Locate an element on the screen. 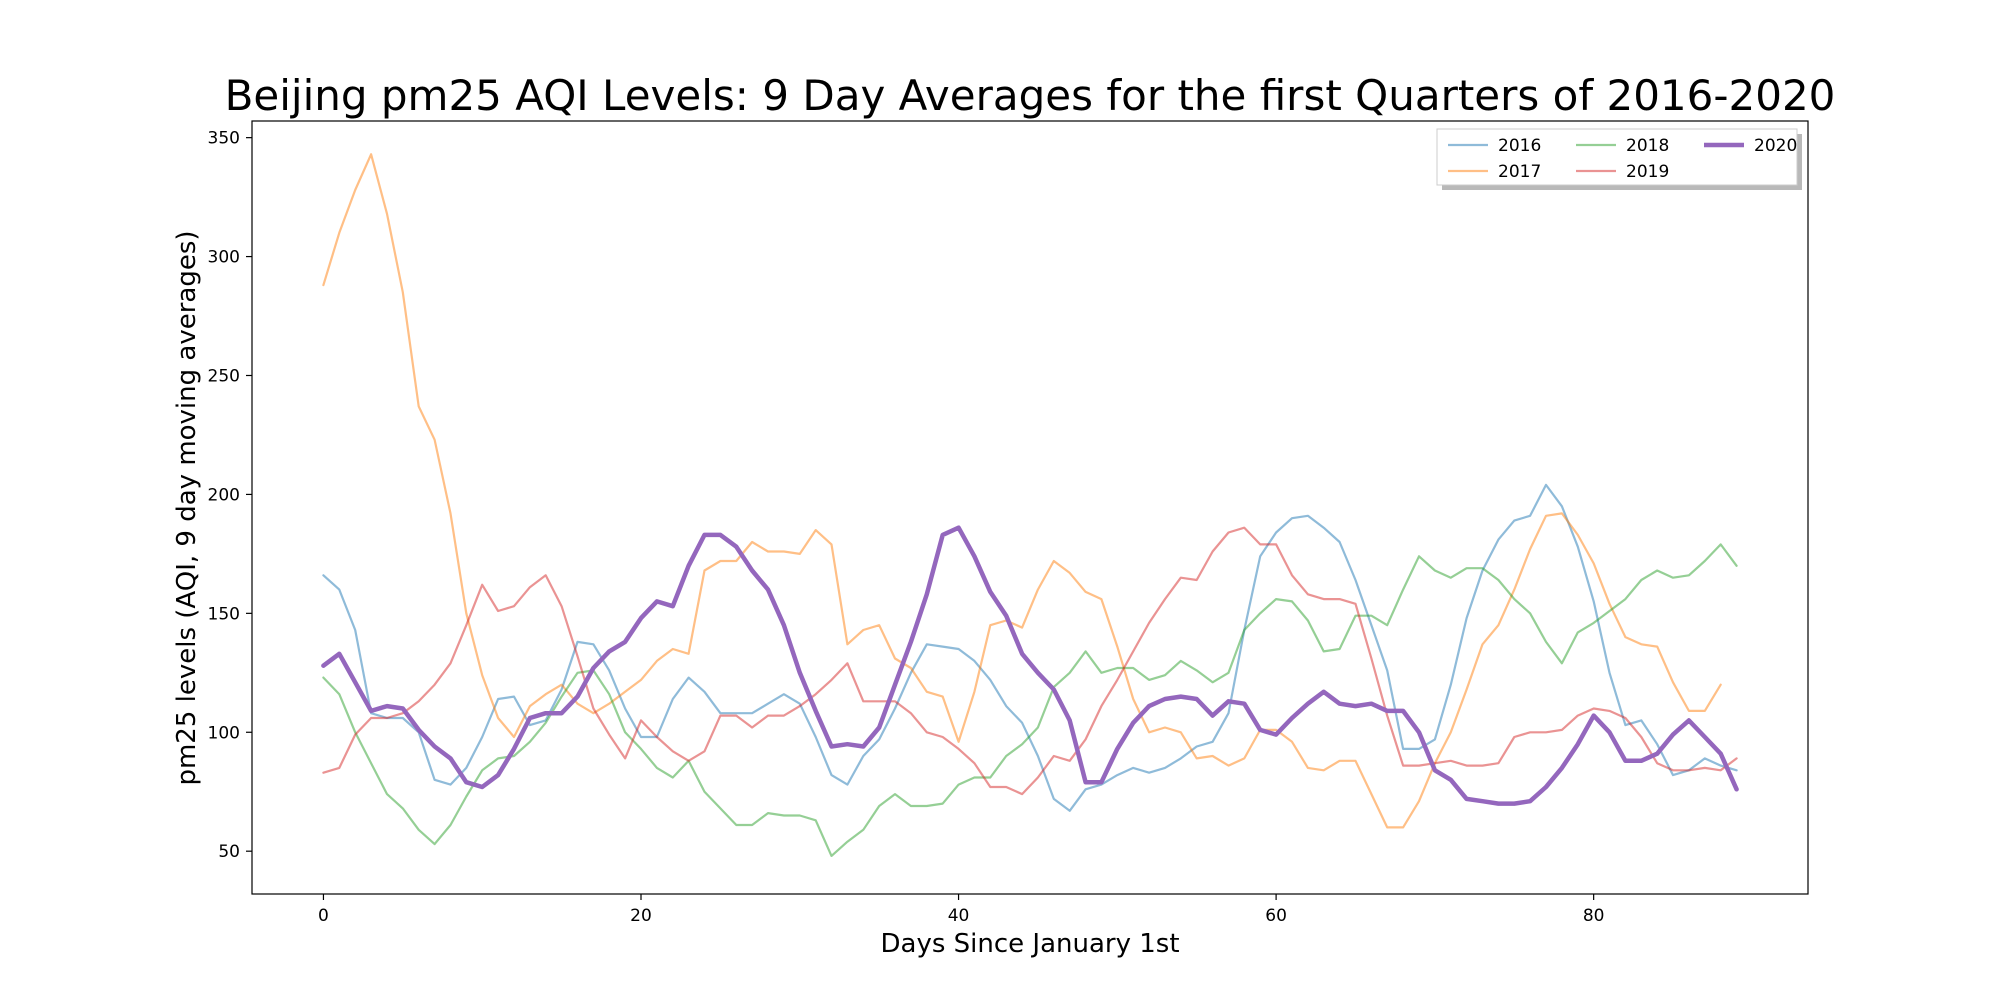 The height and width of the screenshot is (1000, 2000). x-tick-label: 60 is located at coordinates (1276, 916).